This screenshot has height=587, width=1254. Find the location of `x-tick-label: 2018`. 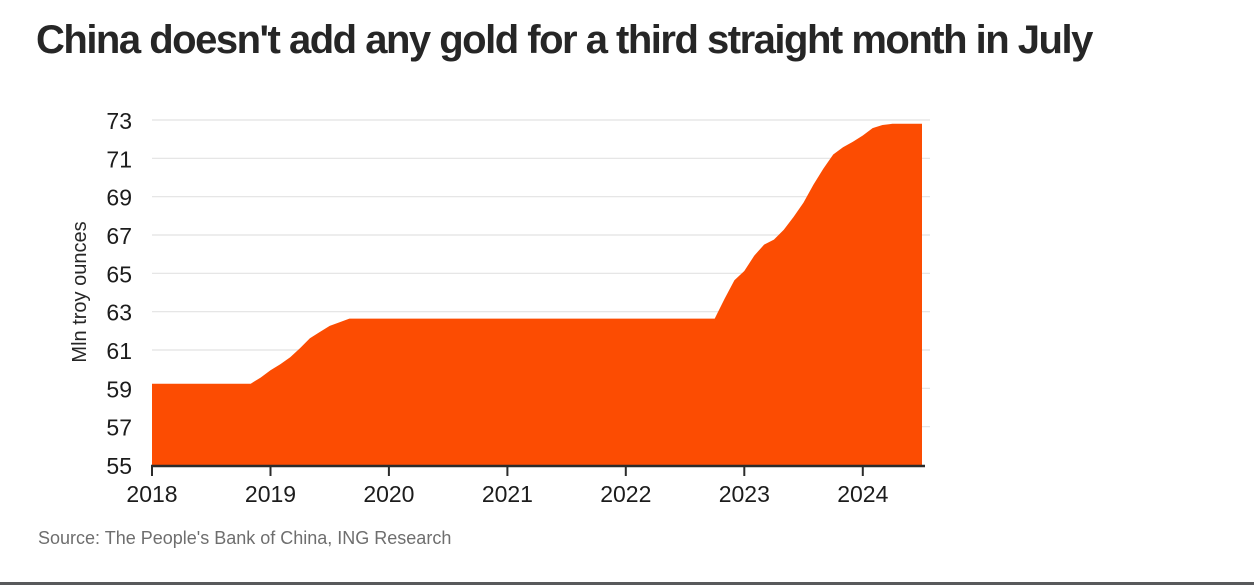

x-tick-label: 2018 is located at coordinates (151, 494).